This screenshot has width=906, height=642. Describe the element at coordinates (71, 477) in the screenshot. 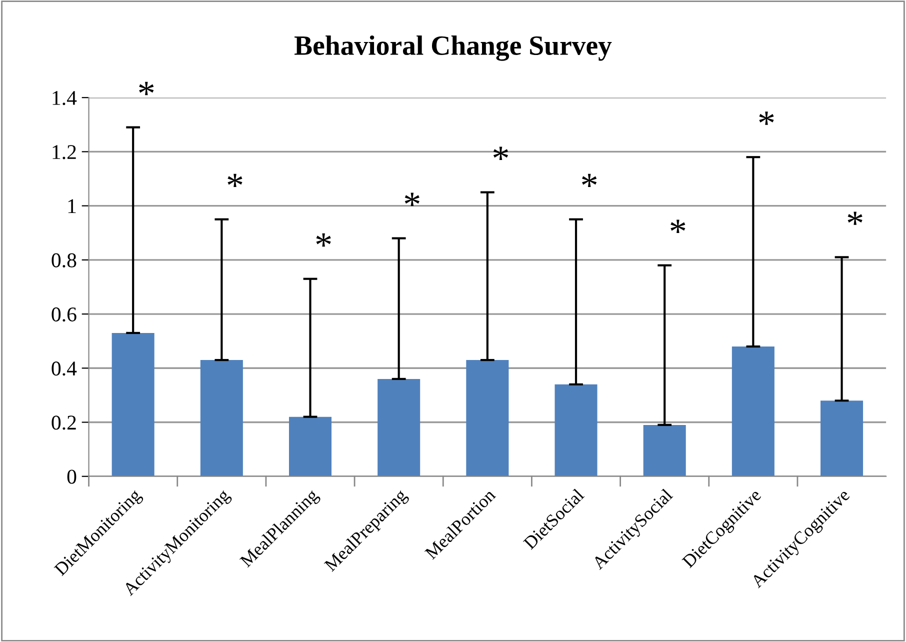

I see `y-tick-label: 0` at that location.